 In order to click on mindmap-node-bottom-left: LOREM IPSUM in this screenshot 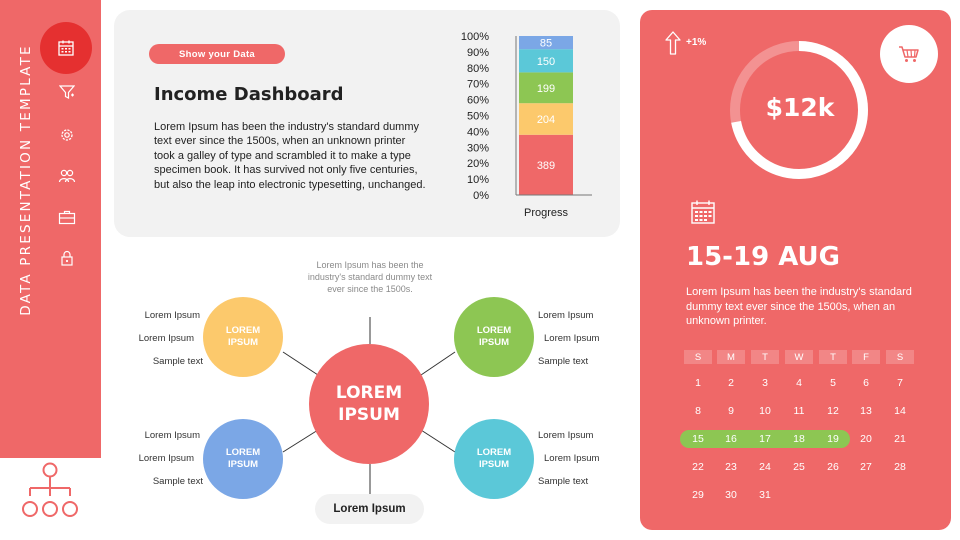, I will do `click(243, 459)`.